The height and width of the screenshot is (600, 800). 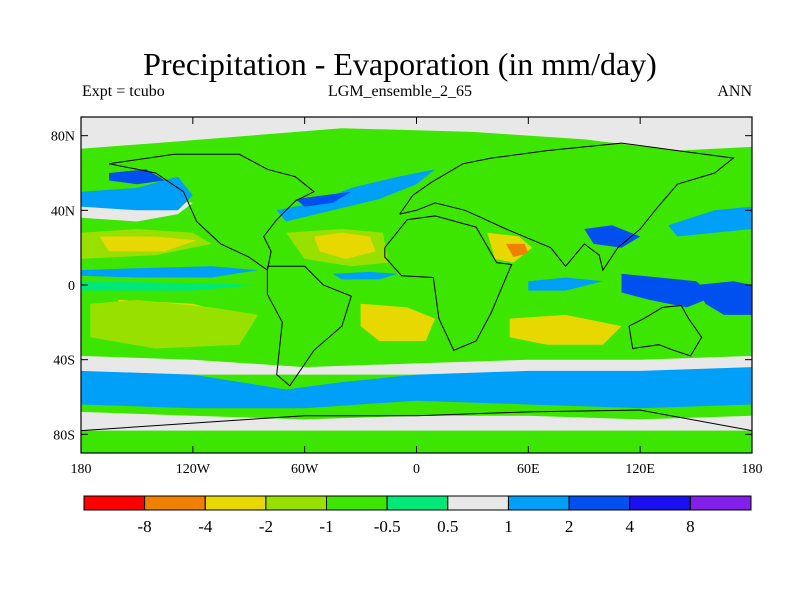 What do you see at coordinates (71, 286) in the screenshot?
I see `y-tick-label: 0` at bounding box center [71, 286].